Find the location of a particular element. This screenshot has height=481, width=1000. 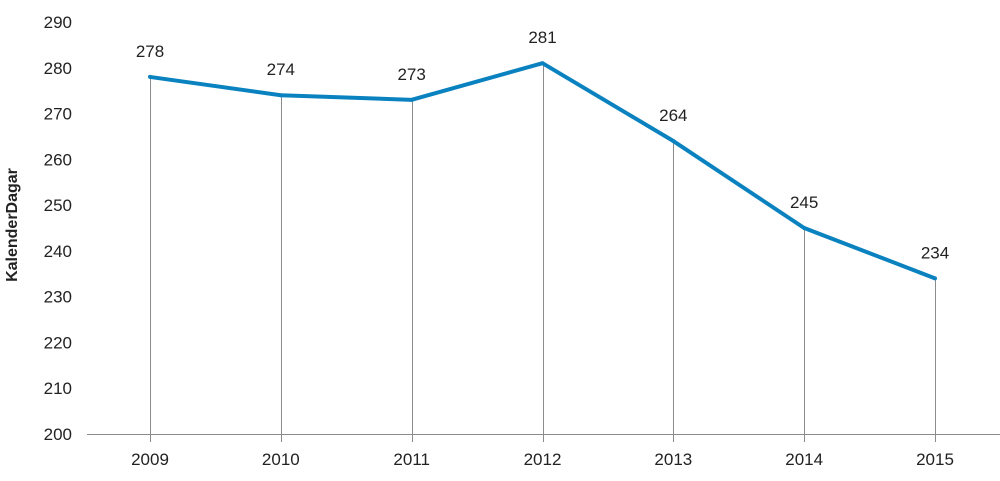

x-axis-ticks: 2009 2010 2011 2012 2013 2014 2015 is located at coordinates (542, 459).